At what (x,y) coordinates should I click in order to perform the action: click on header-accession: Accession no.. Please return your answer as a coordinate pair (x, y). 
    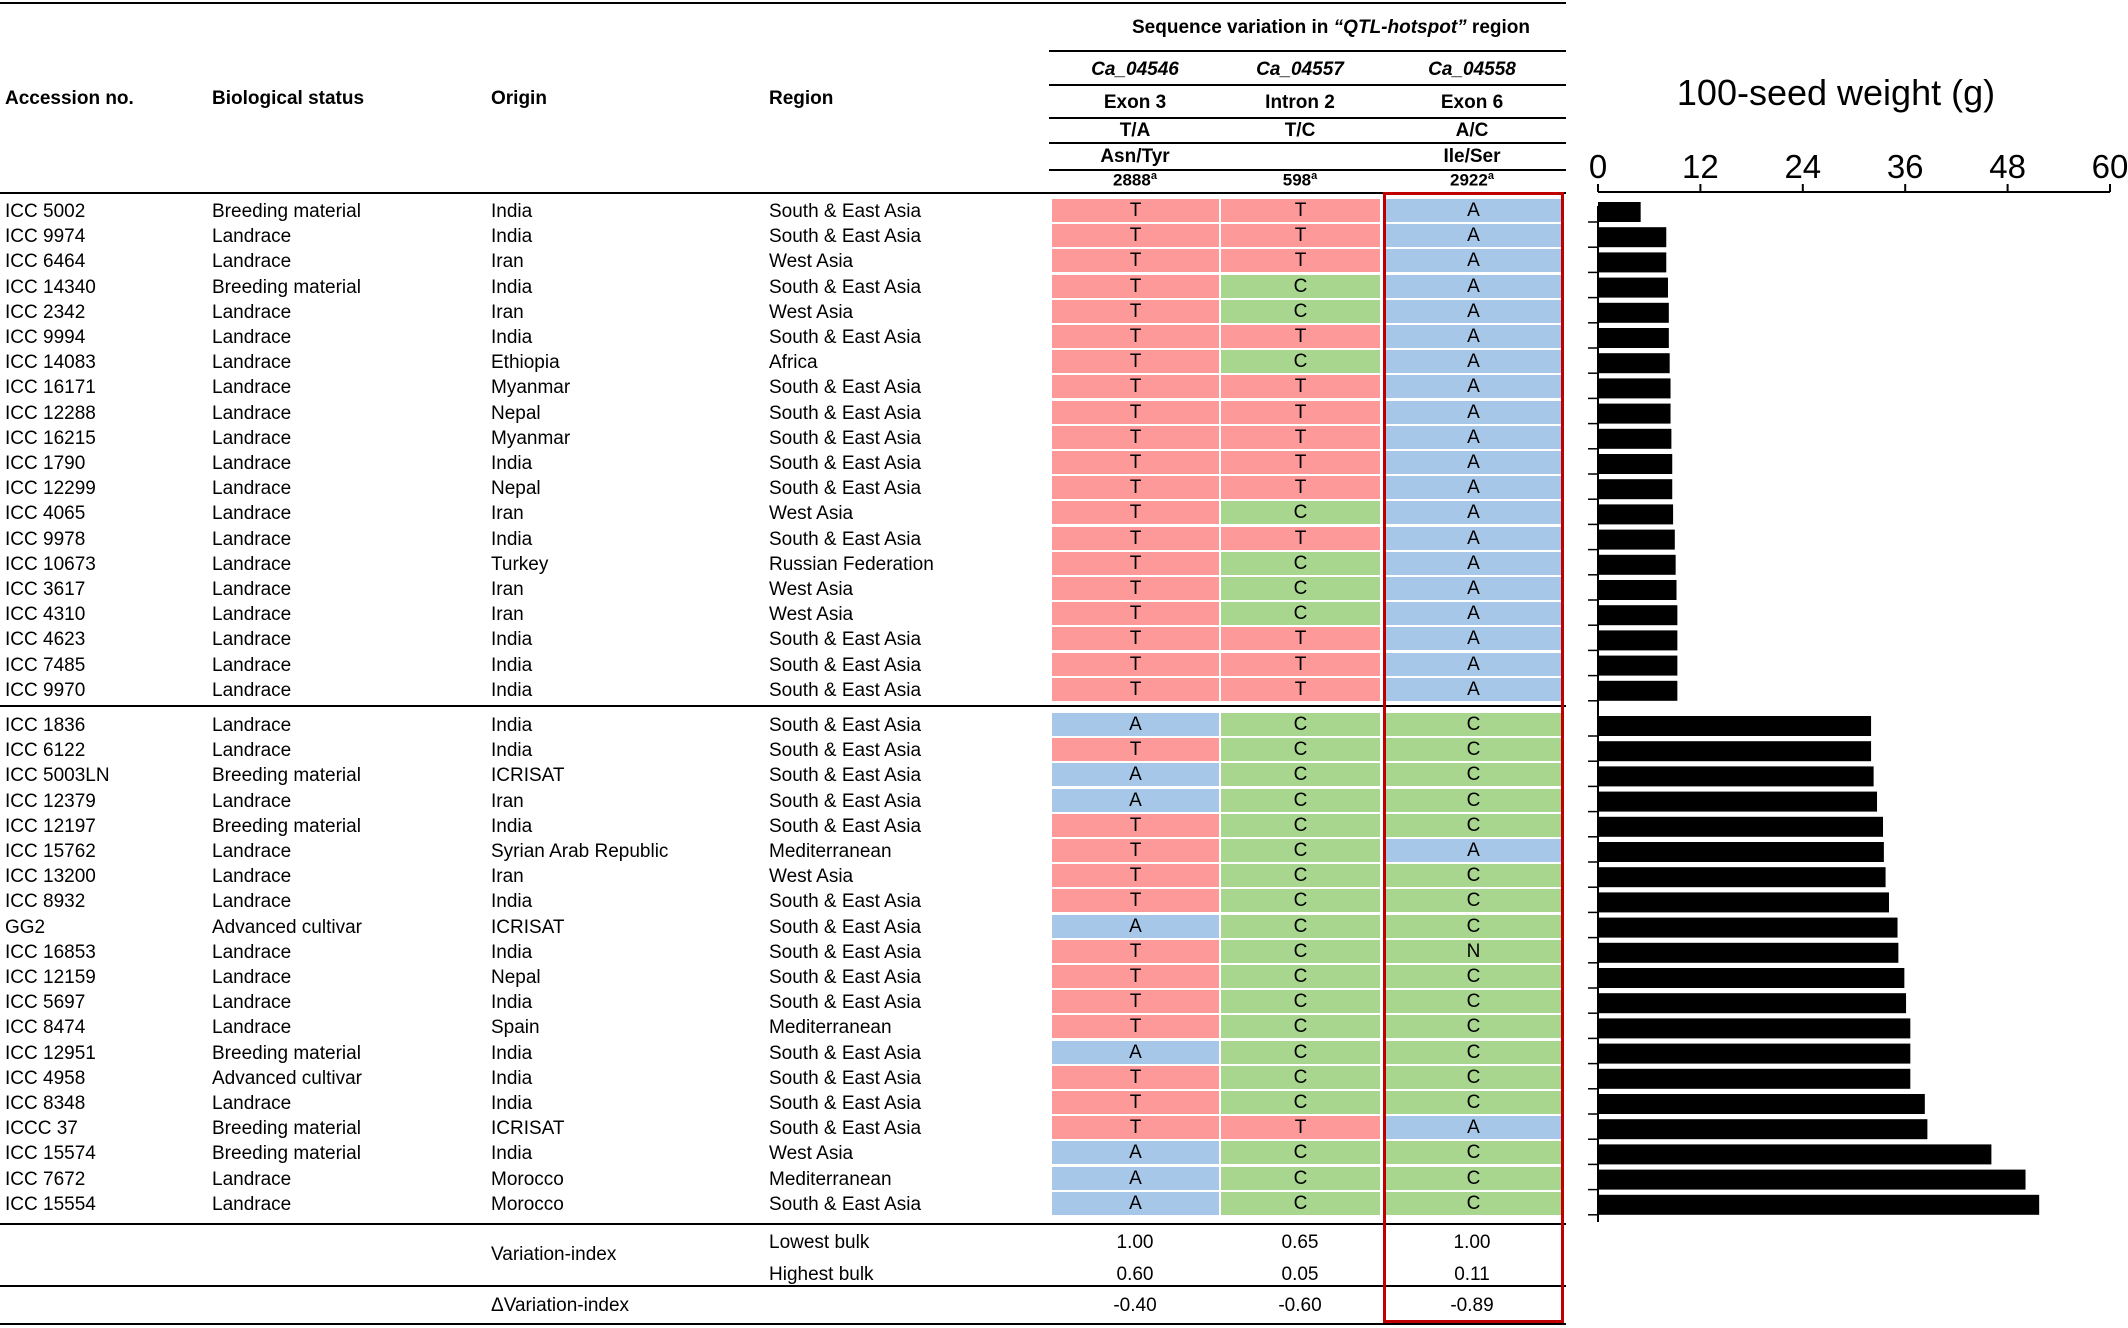
    Looking at the image, I should click on (69, 98).